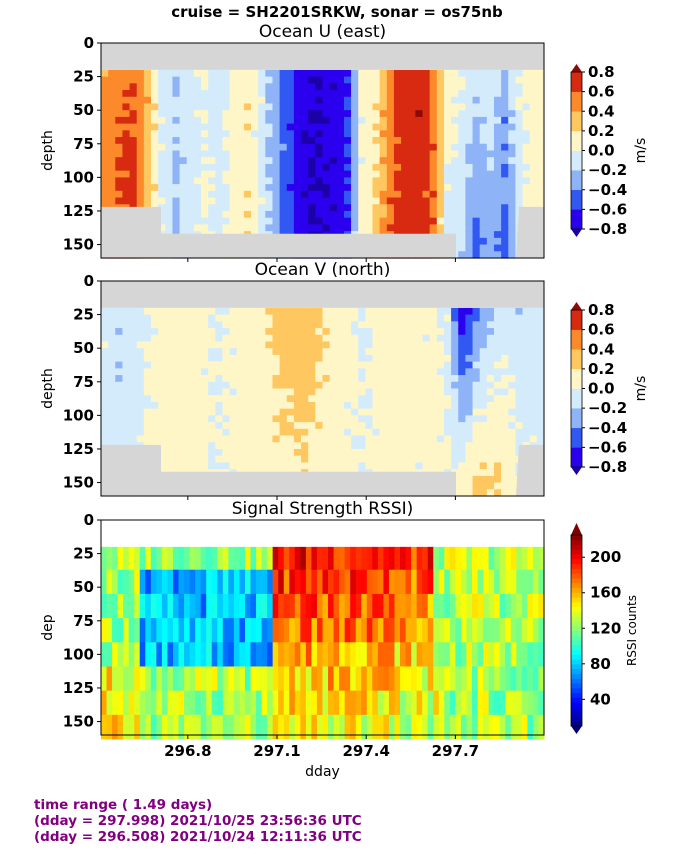 The width and height of the screenshot is (675, 855). Describe the element at coordinates (605, 628) in the screenshot. I see `colorbar-tick-label: 120` at that location.